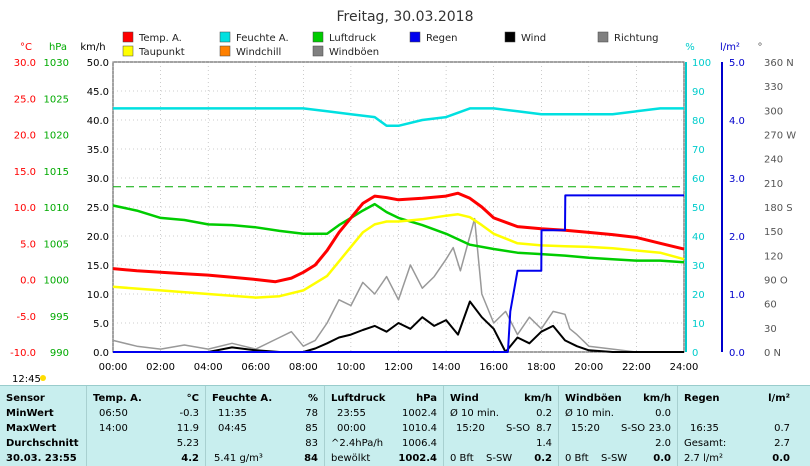 This screenshot has height=466, width=810. Describe the element at coordinates (25, 172) in the screenshot. I see `y-tick-label-temp: 15.0` at that location.